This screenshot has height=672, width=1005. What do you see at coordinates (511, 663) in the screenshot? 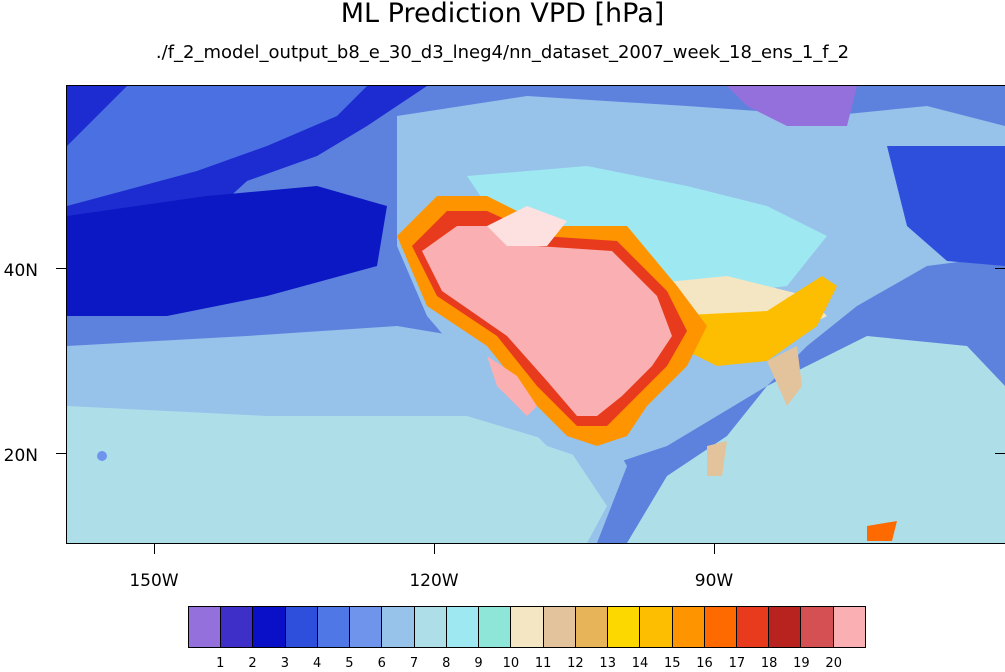
I see `colorbar-tick-label: 10` at bounding box center [511, 663].